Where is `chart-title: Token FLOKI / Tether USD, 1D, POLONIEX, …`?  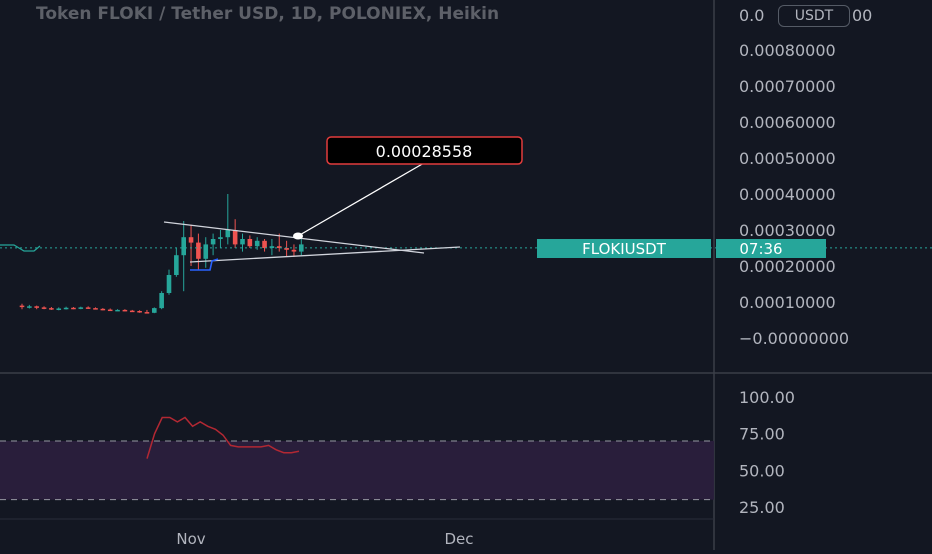 chart-title: Token FLOKI / Tether USD, 1D, POLONIEX, … is located at coordinates (268, 14).